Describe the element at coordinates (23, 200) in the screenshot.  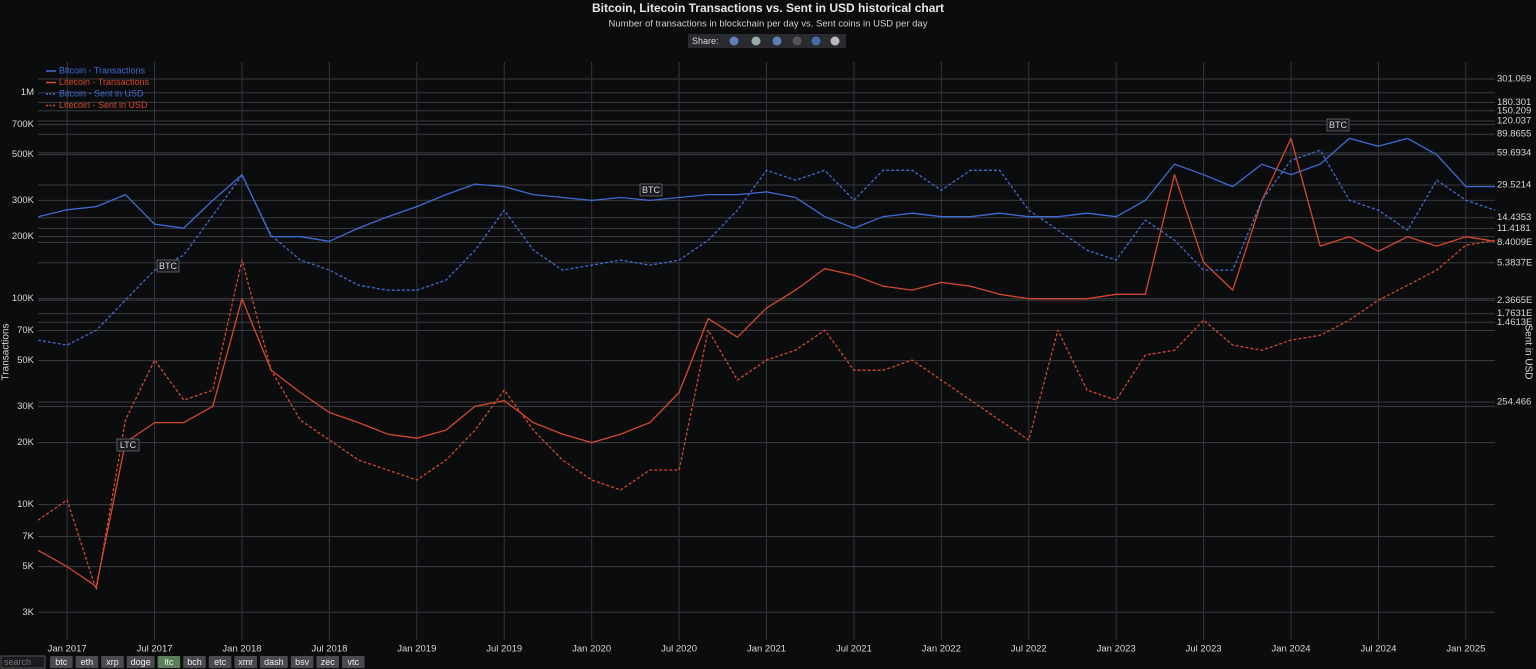
I see `y-tick-label: 300K` at that location.